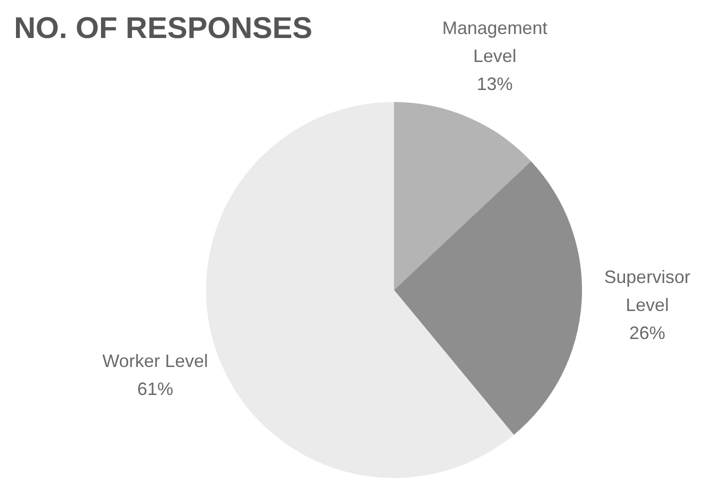  I want to click on slice-label: Worker Level, so click(155, 360).